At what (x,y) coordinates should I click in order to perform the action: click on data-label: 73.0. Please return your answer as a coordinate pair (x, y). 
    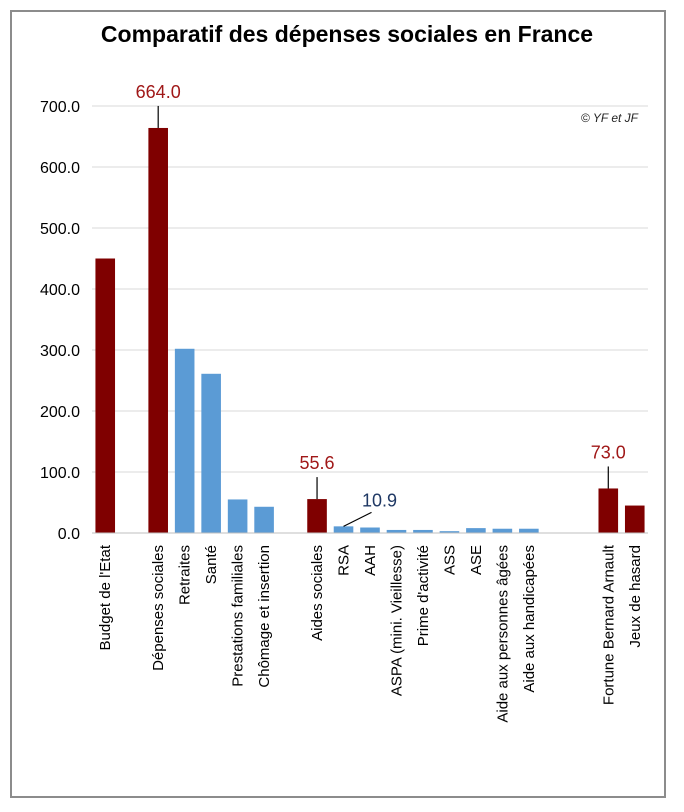
    Looking at the image, I should click on (608, 452).